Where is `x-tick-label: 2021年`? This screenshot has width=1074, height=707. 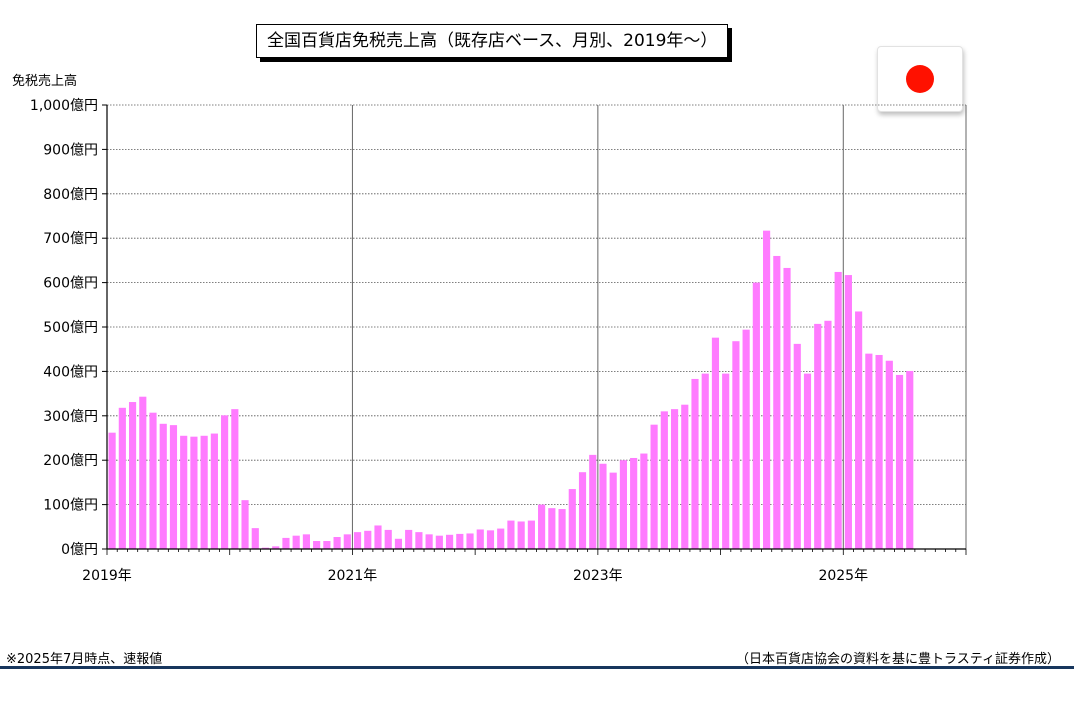 x-tick-label: 2021年 is located at coordinates (353, 576).